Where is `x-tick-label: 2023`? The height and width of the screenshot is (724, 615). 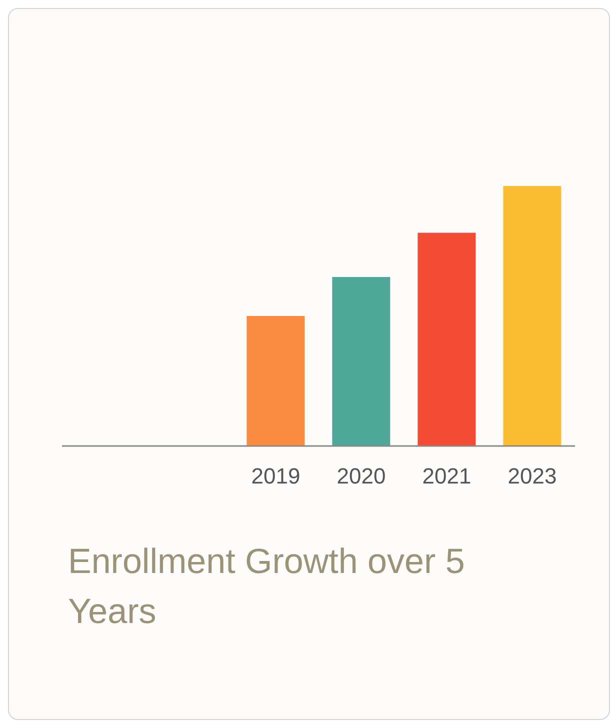
x-tick-label: 2023 is located at coordinates (532, 476).